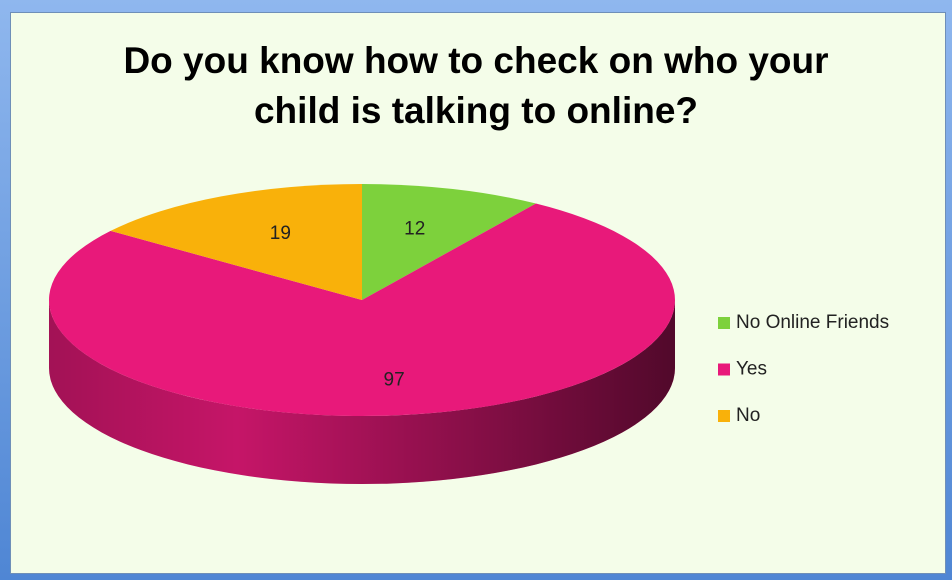 The height and width of the screenshot is (580, 952). I want to click on data-label: 97, so click(394, 380).